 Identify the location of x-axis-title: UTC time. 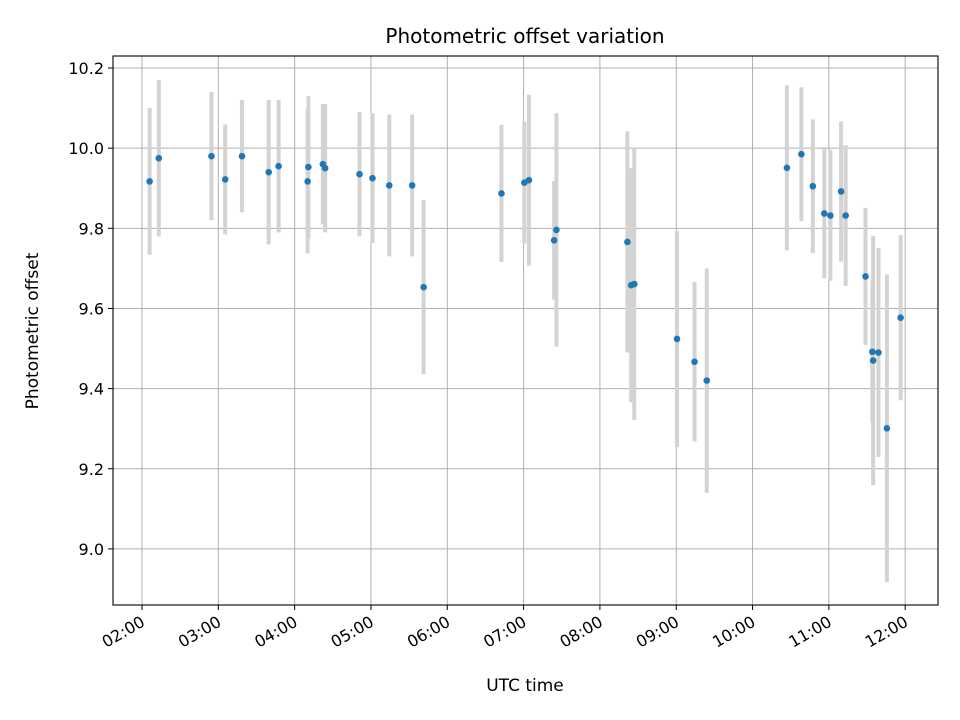
(525, 686).